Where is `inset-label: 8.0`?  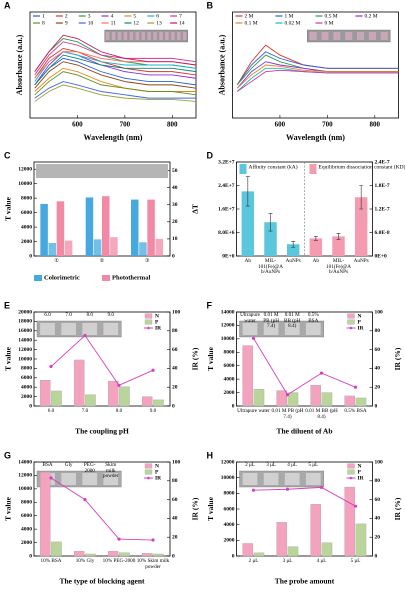
inset-label: 8.0 is located at coordinates (89, 315).